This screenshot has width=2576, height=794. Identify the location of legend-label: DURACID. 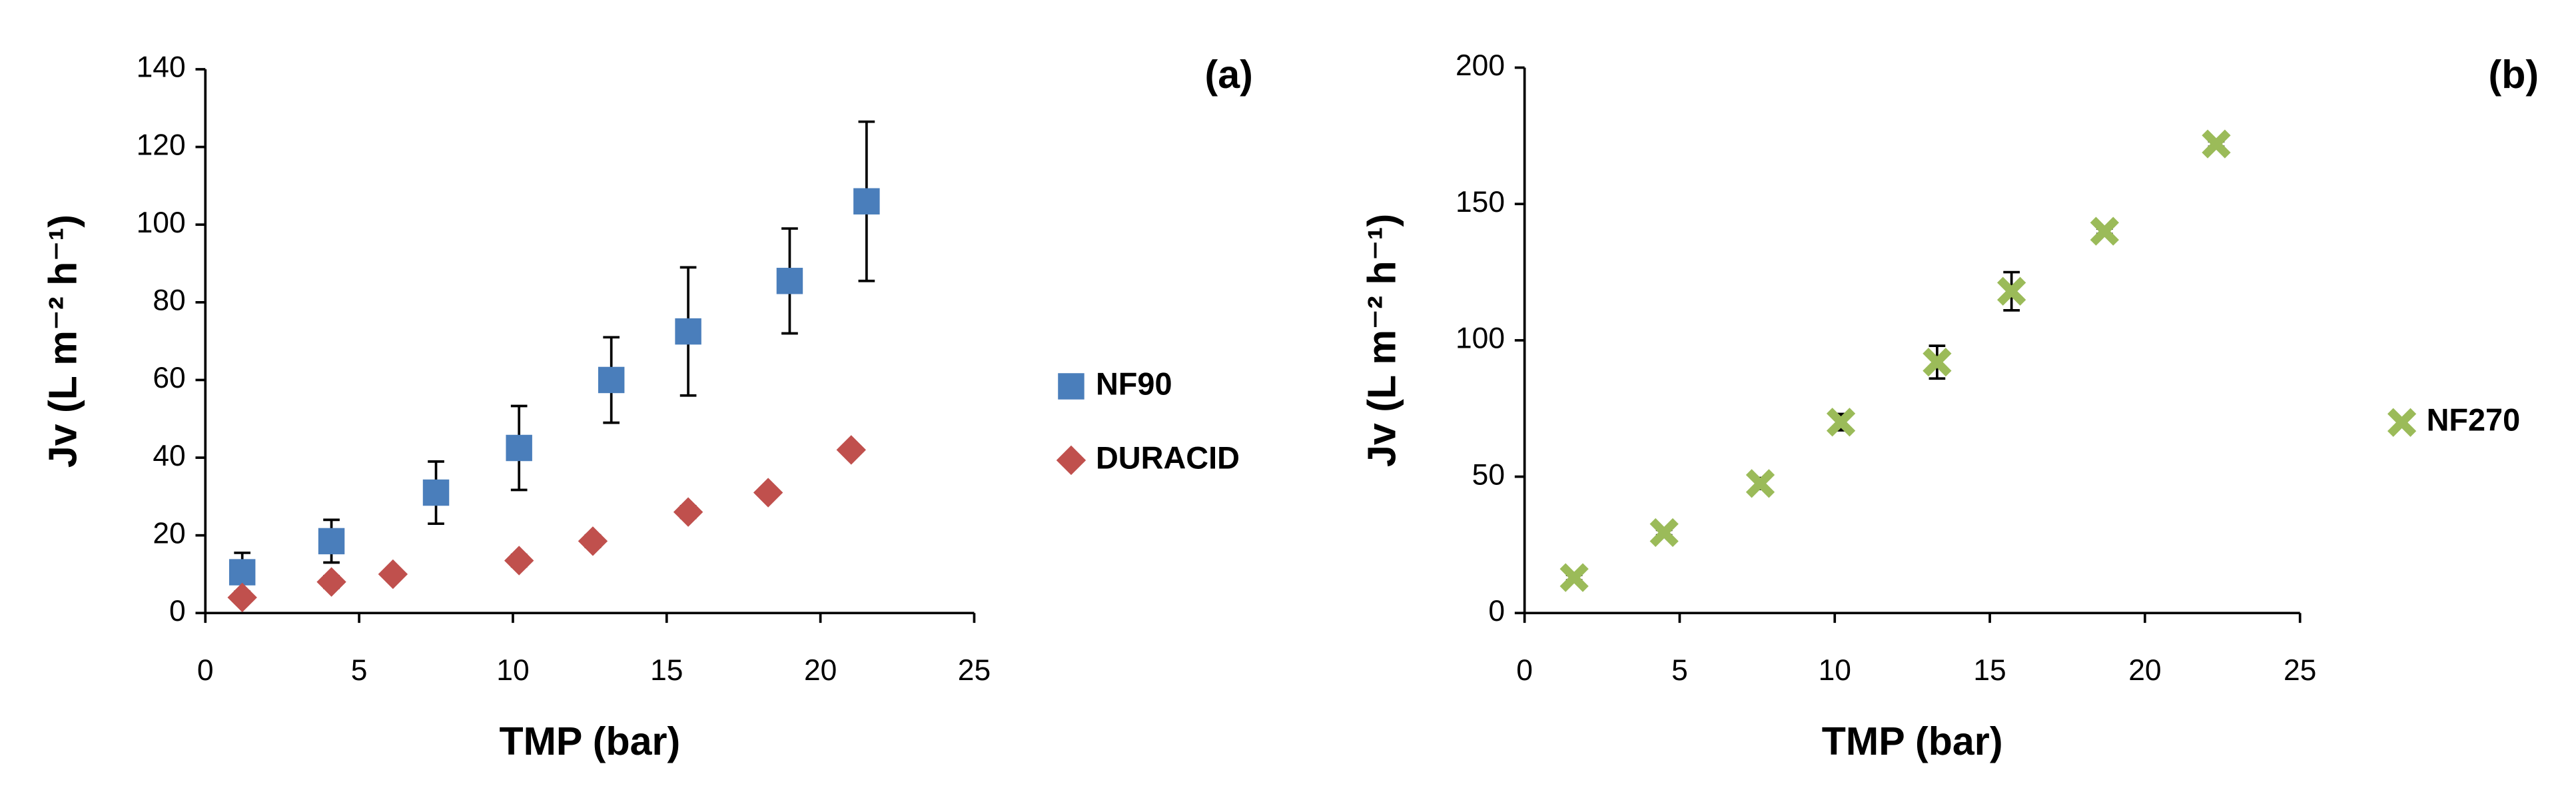
(1168, 457).